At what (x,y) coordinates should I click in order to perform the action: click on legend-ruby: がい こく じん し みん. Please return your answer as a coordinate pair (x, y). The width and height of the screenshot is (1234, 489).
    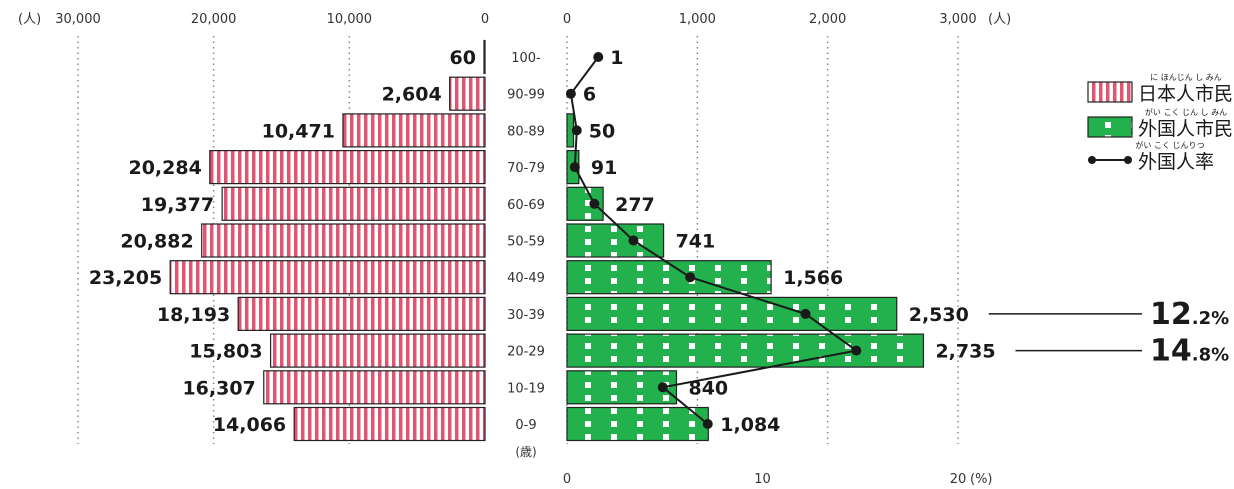
    Looking at the image, I should click on (1186, 112).